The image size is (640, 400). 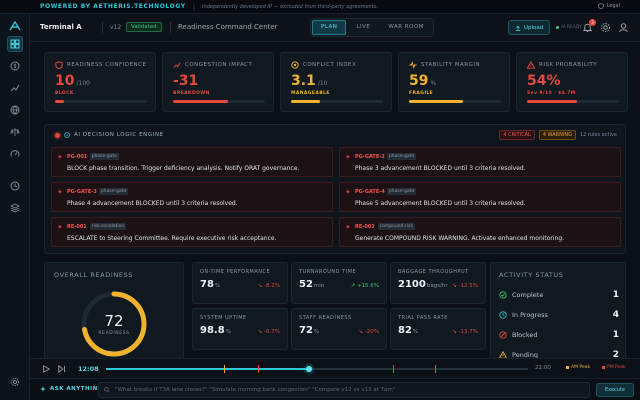 I want to click on activity-row: Complete 1, so click(x=559, y=295).